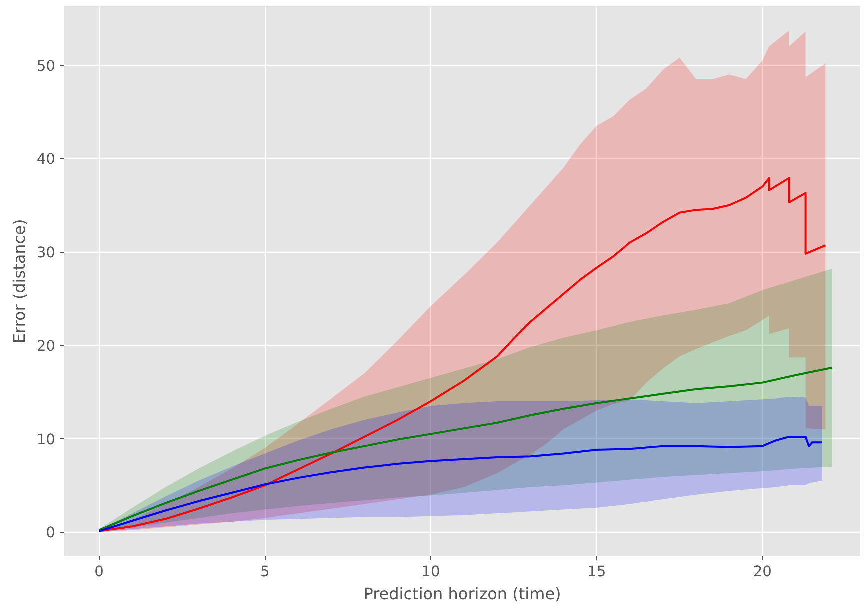  Describe the element at coordinates (46, 346) in the screenshot. I see `y-tick-label: 20` at that location.